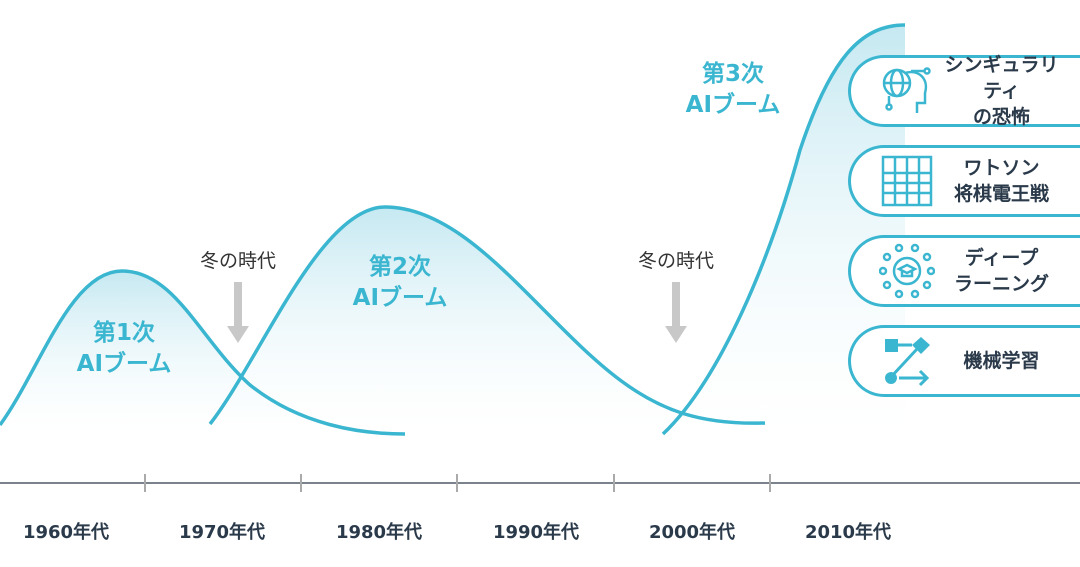 The image size is (1080, 567). Describe the element at coordinates (907, 181) in the screenshot. I see `shogi-board-icon` at that location.